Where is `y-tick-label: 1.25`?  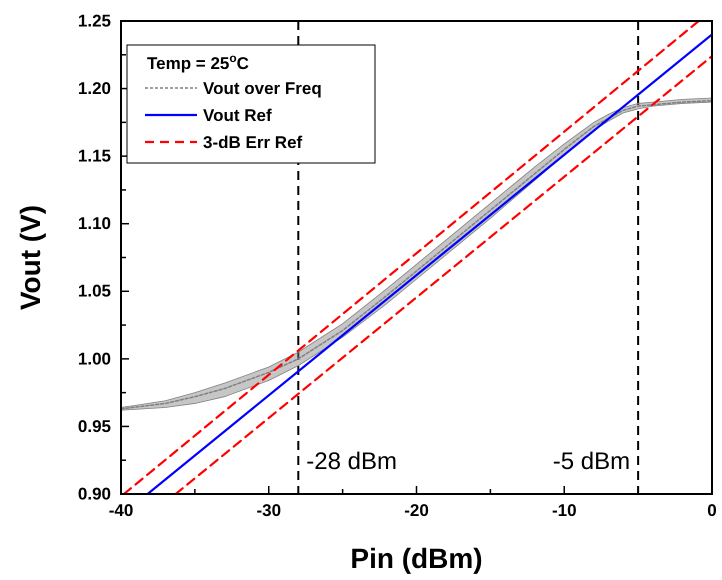
y-tick-label: 1.25 is located at coordinates (94, 20).